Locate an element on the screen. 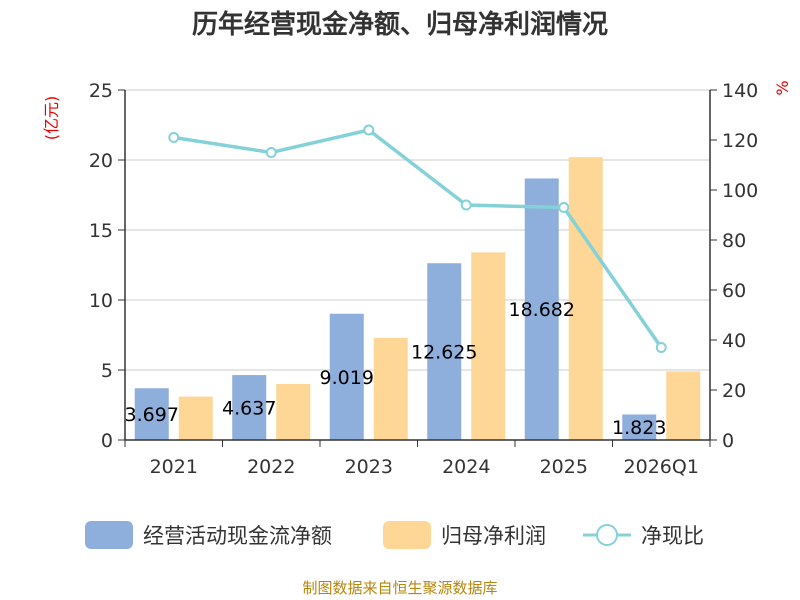 The image size is (800, 600). y-right-tick-label: 140 is located at coordinates (740, 91).